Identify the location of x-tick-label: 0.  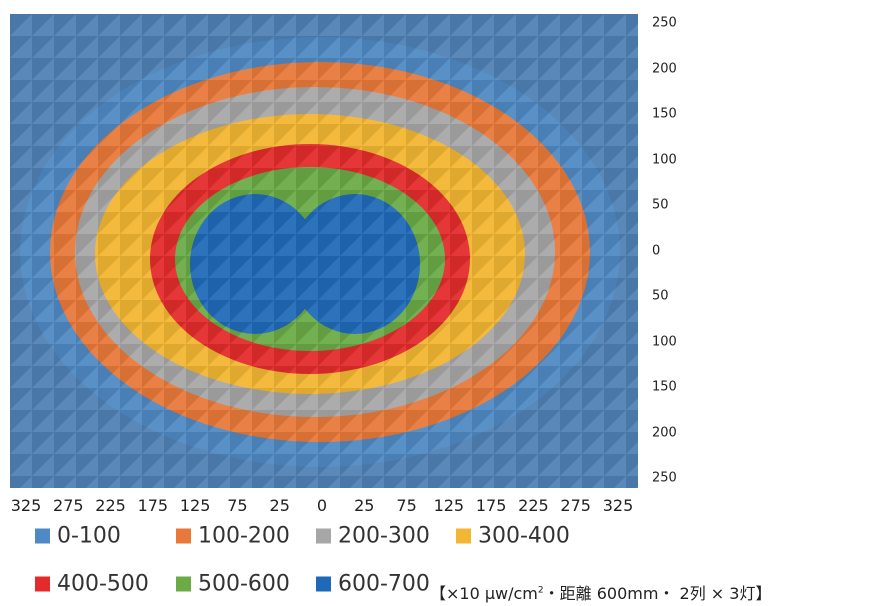
(322, 505).